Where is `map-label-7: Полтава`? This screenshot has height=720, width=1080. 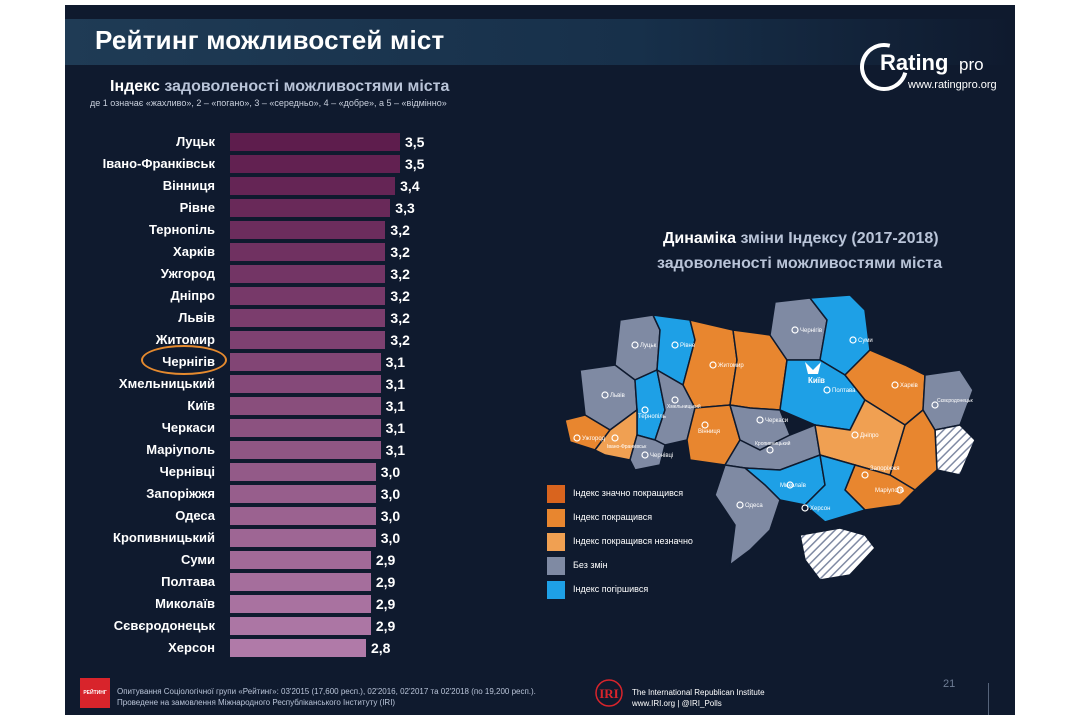 map-label-7: Полтава is located at coordinates (844, 391).